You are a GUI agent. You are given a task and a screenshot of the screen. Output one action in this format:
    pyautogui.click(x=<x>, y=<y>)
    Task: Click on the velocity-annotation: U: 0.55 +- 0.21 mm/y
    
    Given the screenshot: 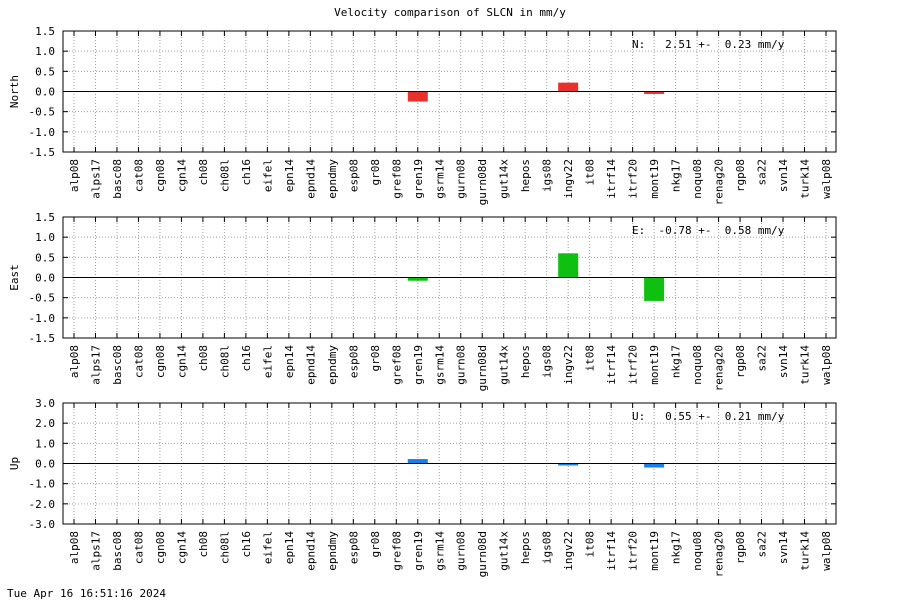 What is the action you would take?
    pyautogui.click(x=708, y=416)
    